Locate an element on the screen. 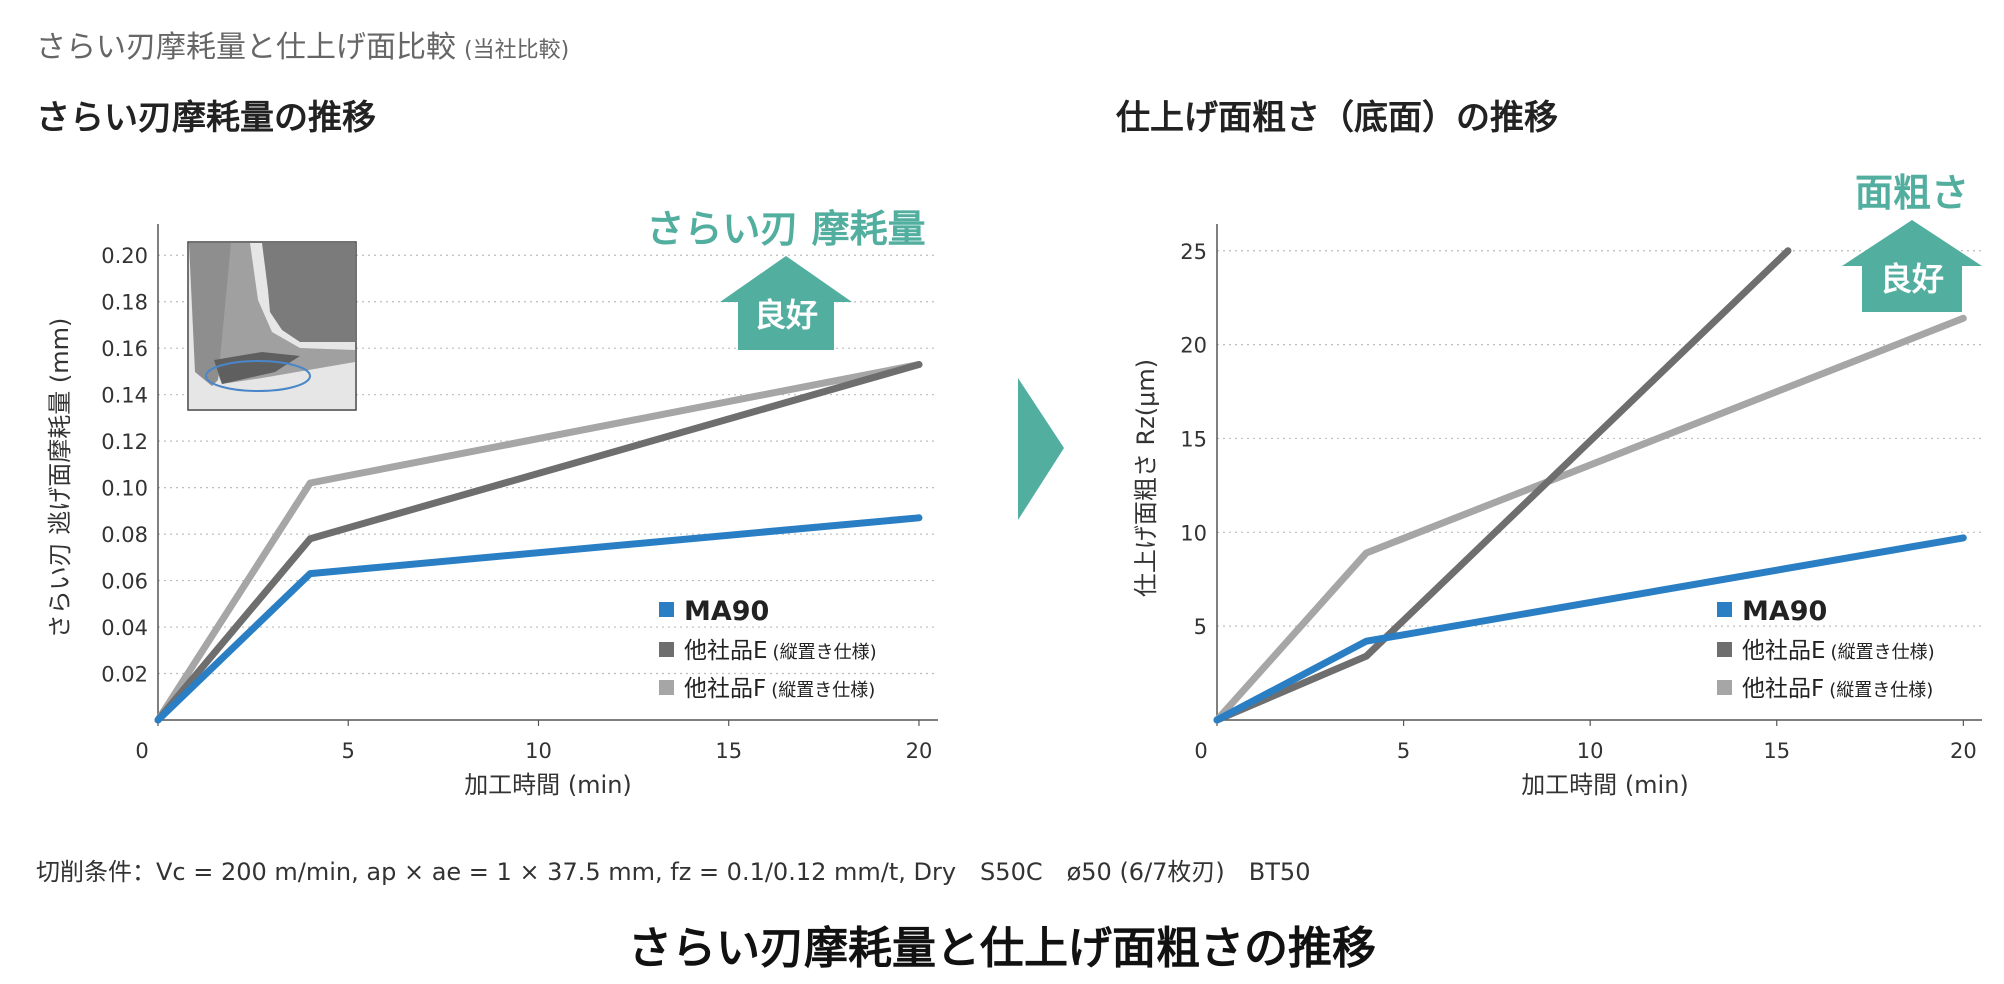  wear-indicator-text: さらい刃 摩耗量 is located at coordinates (785, 229).